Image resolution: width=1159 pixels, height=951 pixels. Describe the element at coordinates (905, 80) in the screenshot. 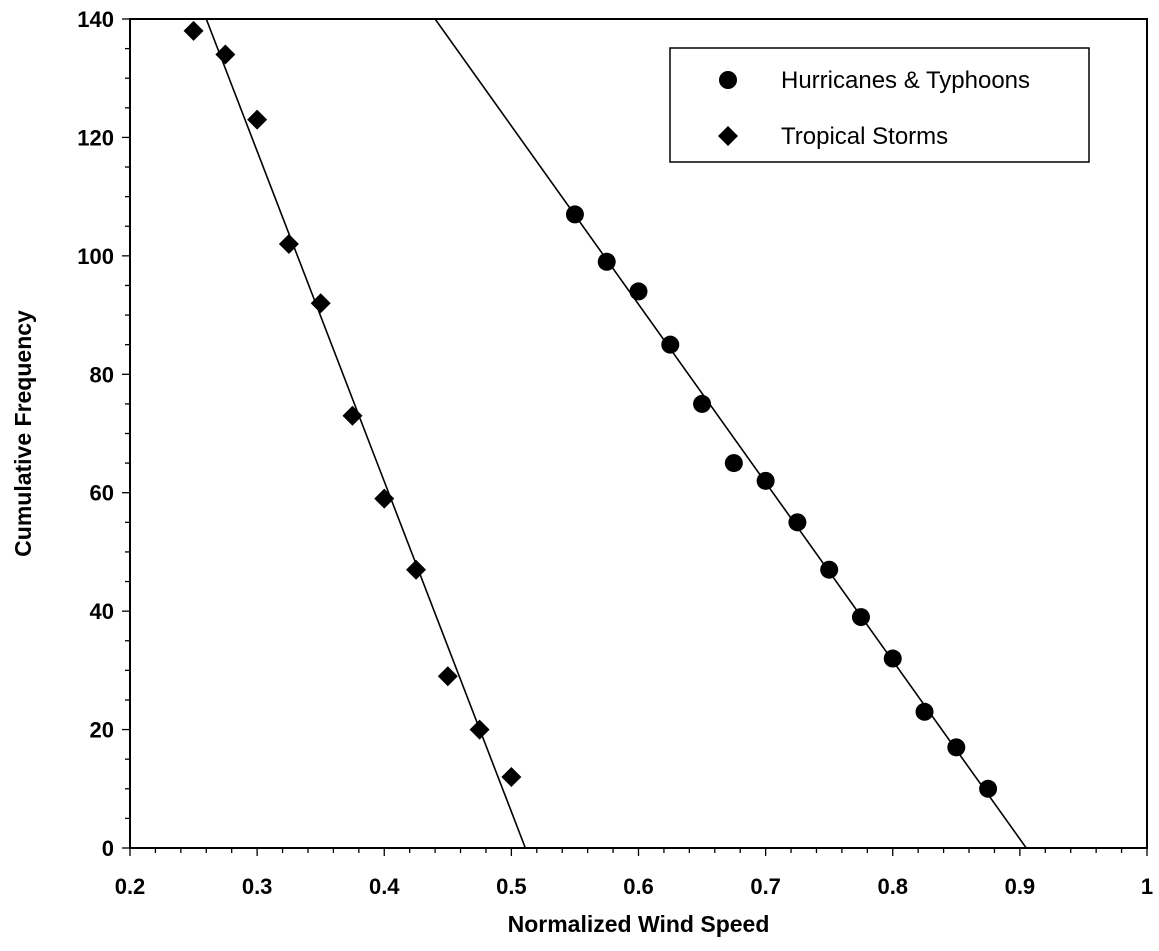

I see `legend-label: Hurricanes & Typhoons` at that location.